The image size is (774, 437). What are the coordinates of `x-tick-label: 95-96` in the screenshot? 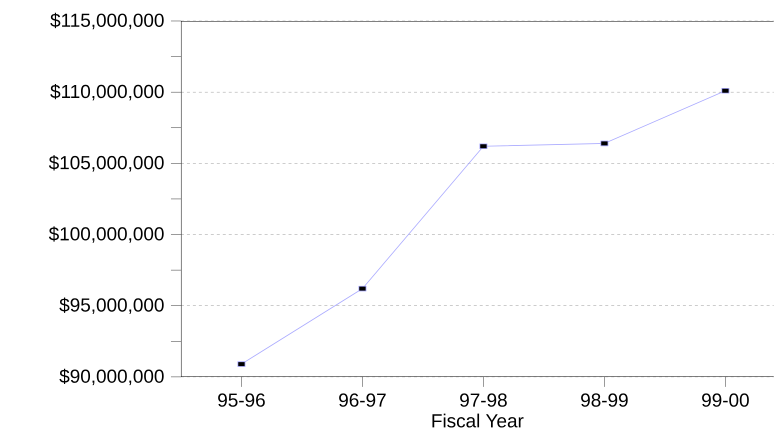 It's located at (241, 400).